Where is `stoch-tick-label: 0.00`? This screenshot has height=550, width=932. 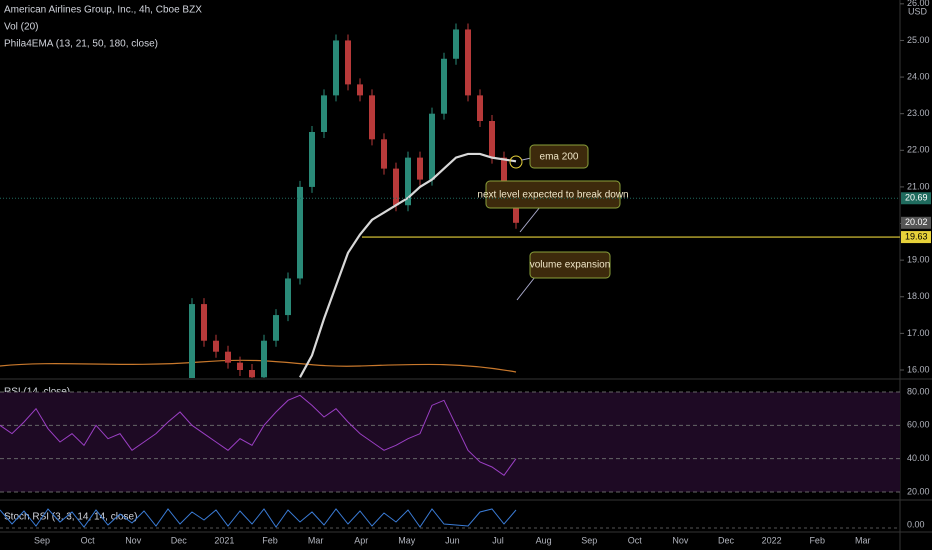 stoch-tick-label: 0.00 is located at coordinates (916, 524).